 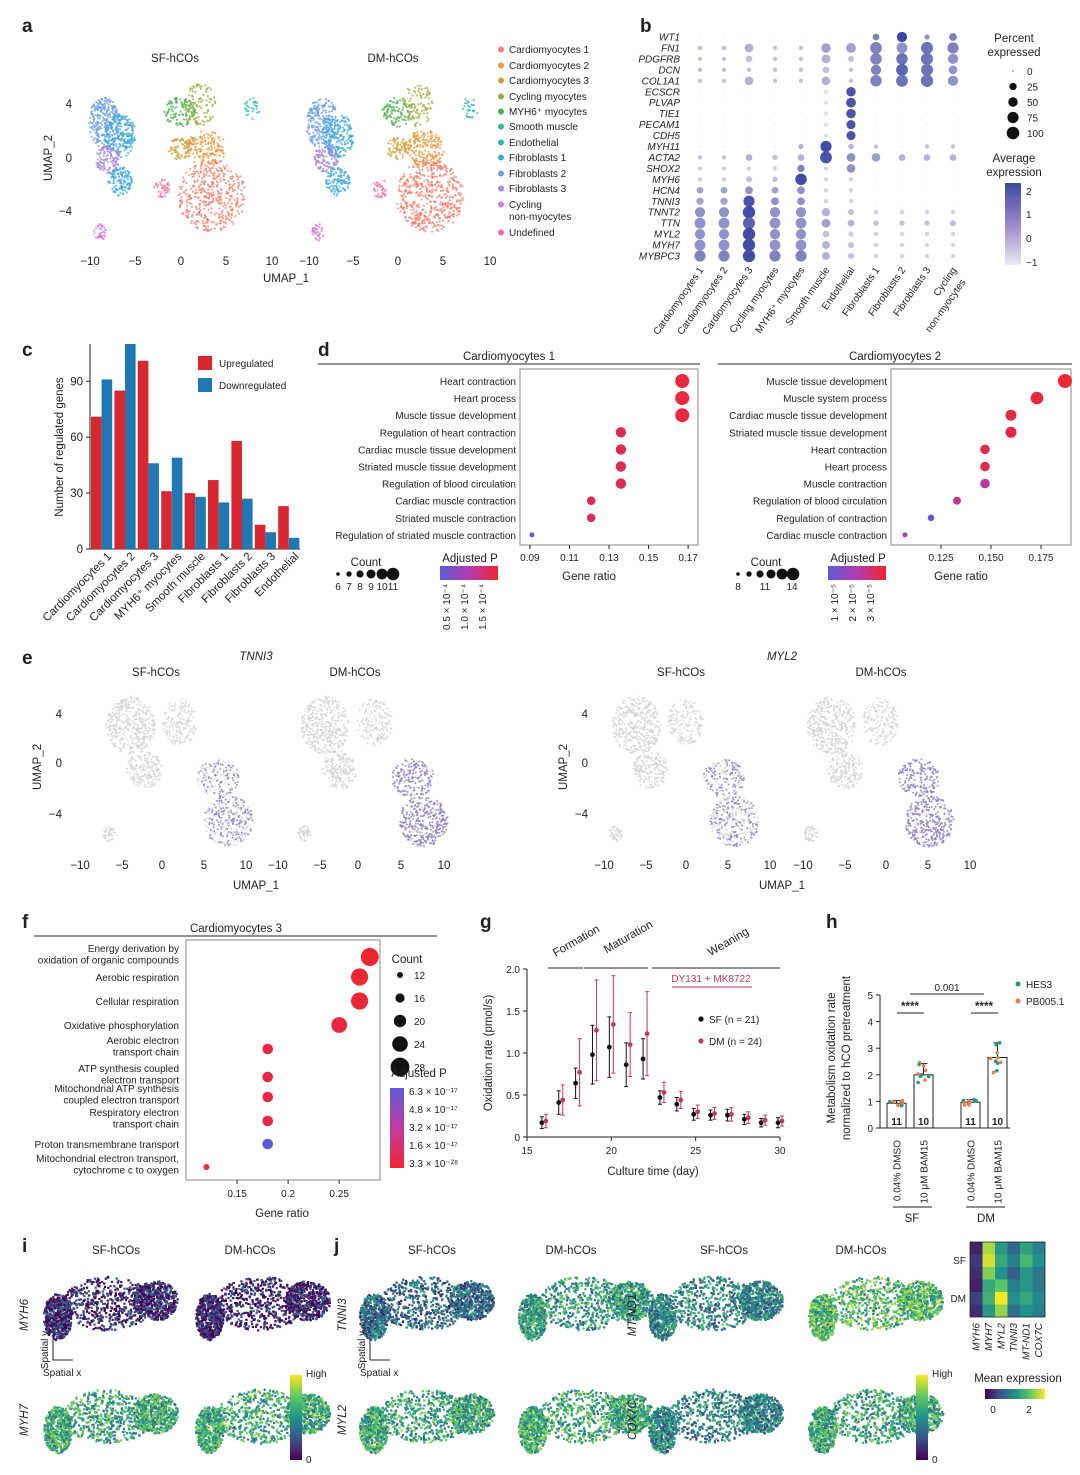 What do you see at coordinates (309, 262) in the screenshot?
I see `umap-xtick: −10` at bounding box center [309, 262].